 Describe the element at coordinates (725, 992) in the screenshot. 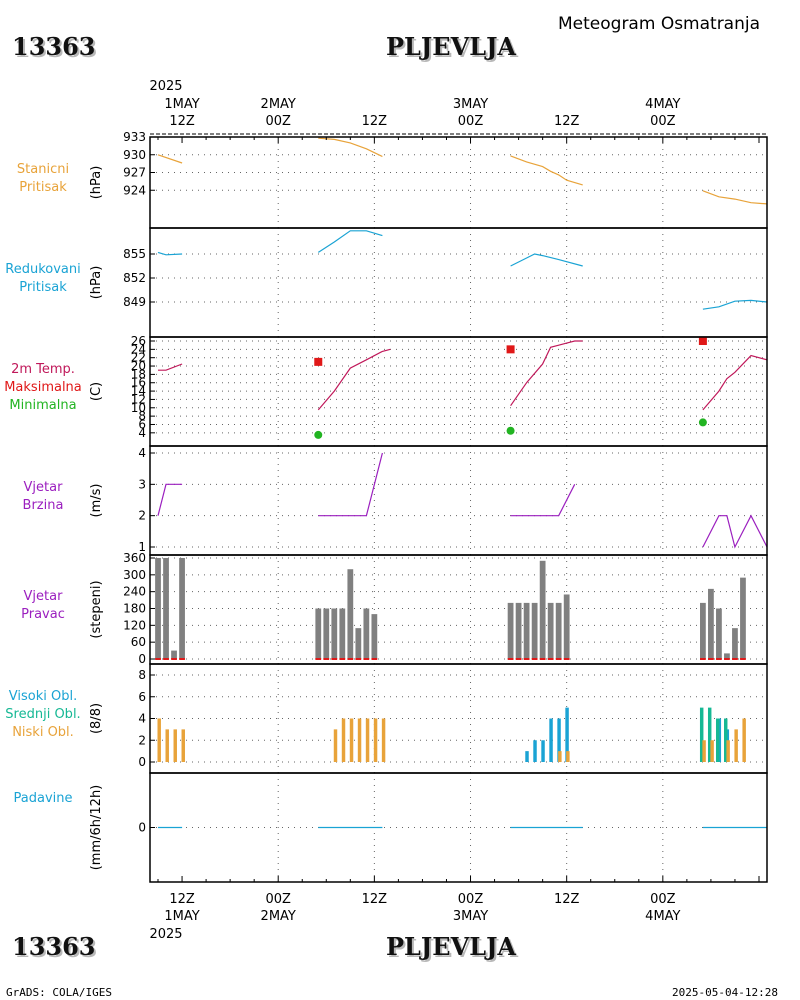

I see `timestamp: 2025-05-04-12:28` at that location.